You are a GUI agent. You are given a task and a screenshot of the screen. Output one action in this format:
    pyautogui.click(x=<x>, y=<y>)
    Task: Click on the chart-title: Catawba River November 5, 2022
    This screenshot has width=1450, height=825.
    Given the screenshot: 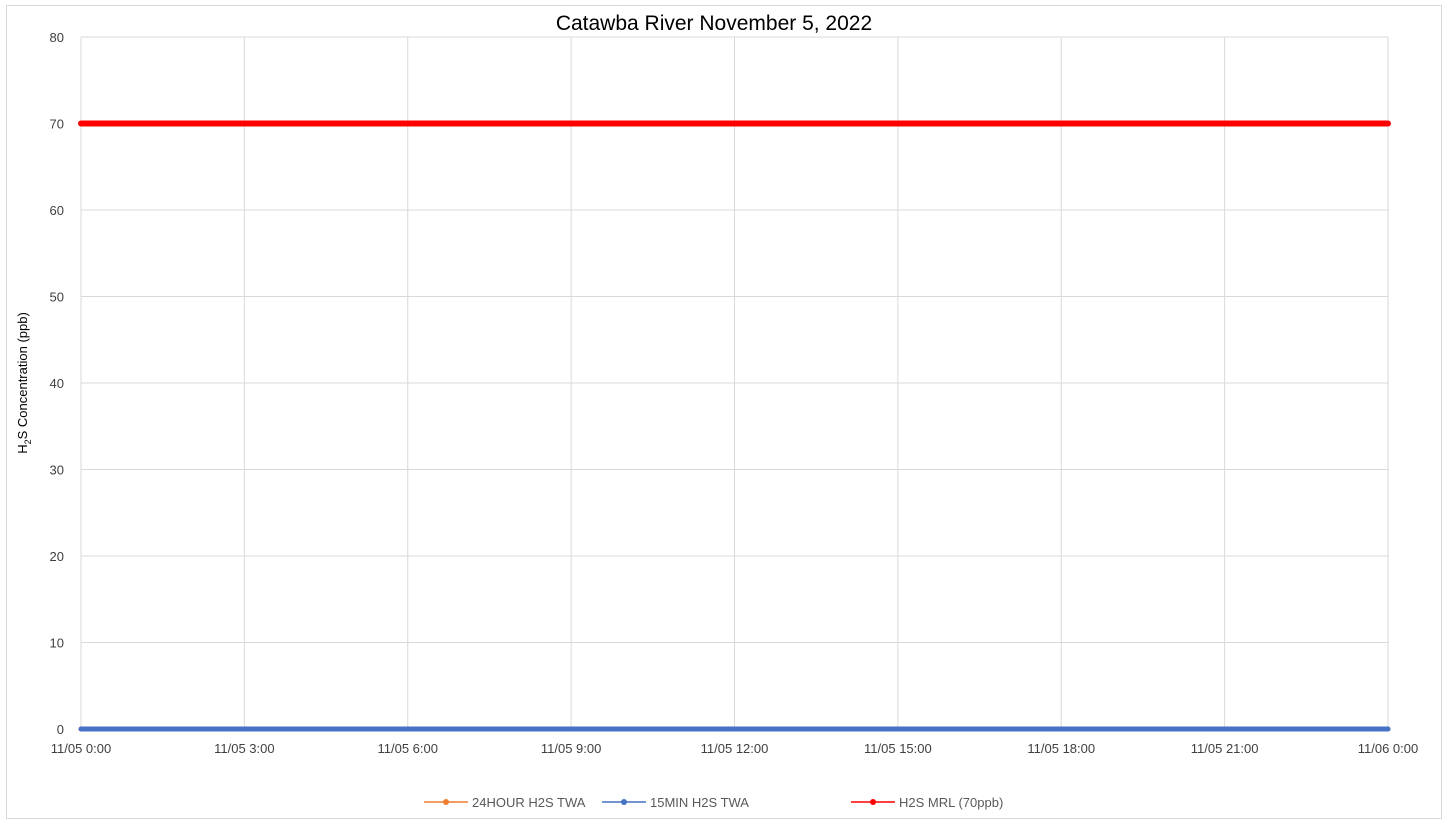 What is the action you would take?
    pyautogui.click(x=714, y=23)
    